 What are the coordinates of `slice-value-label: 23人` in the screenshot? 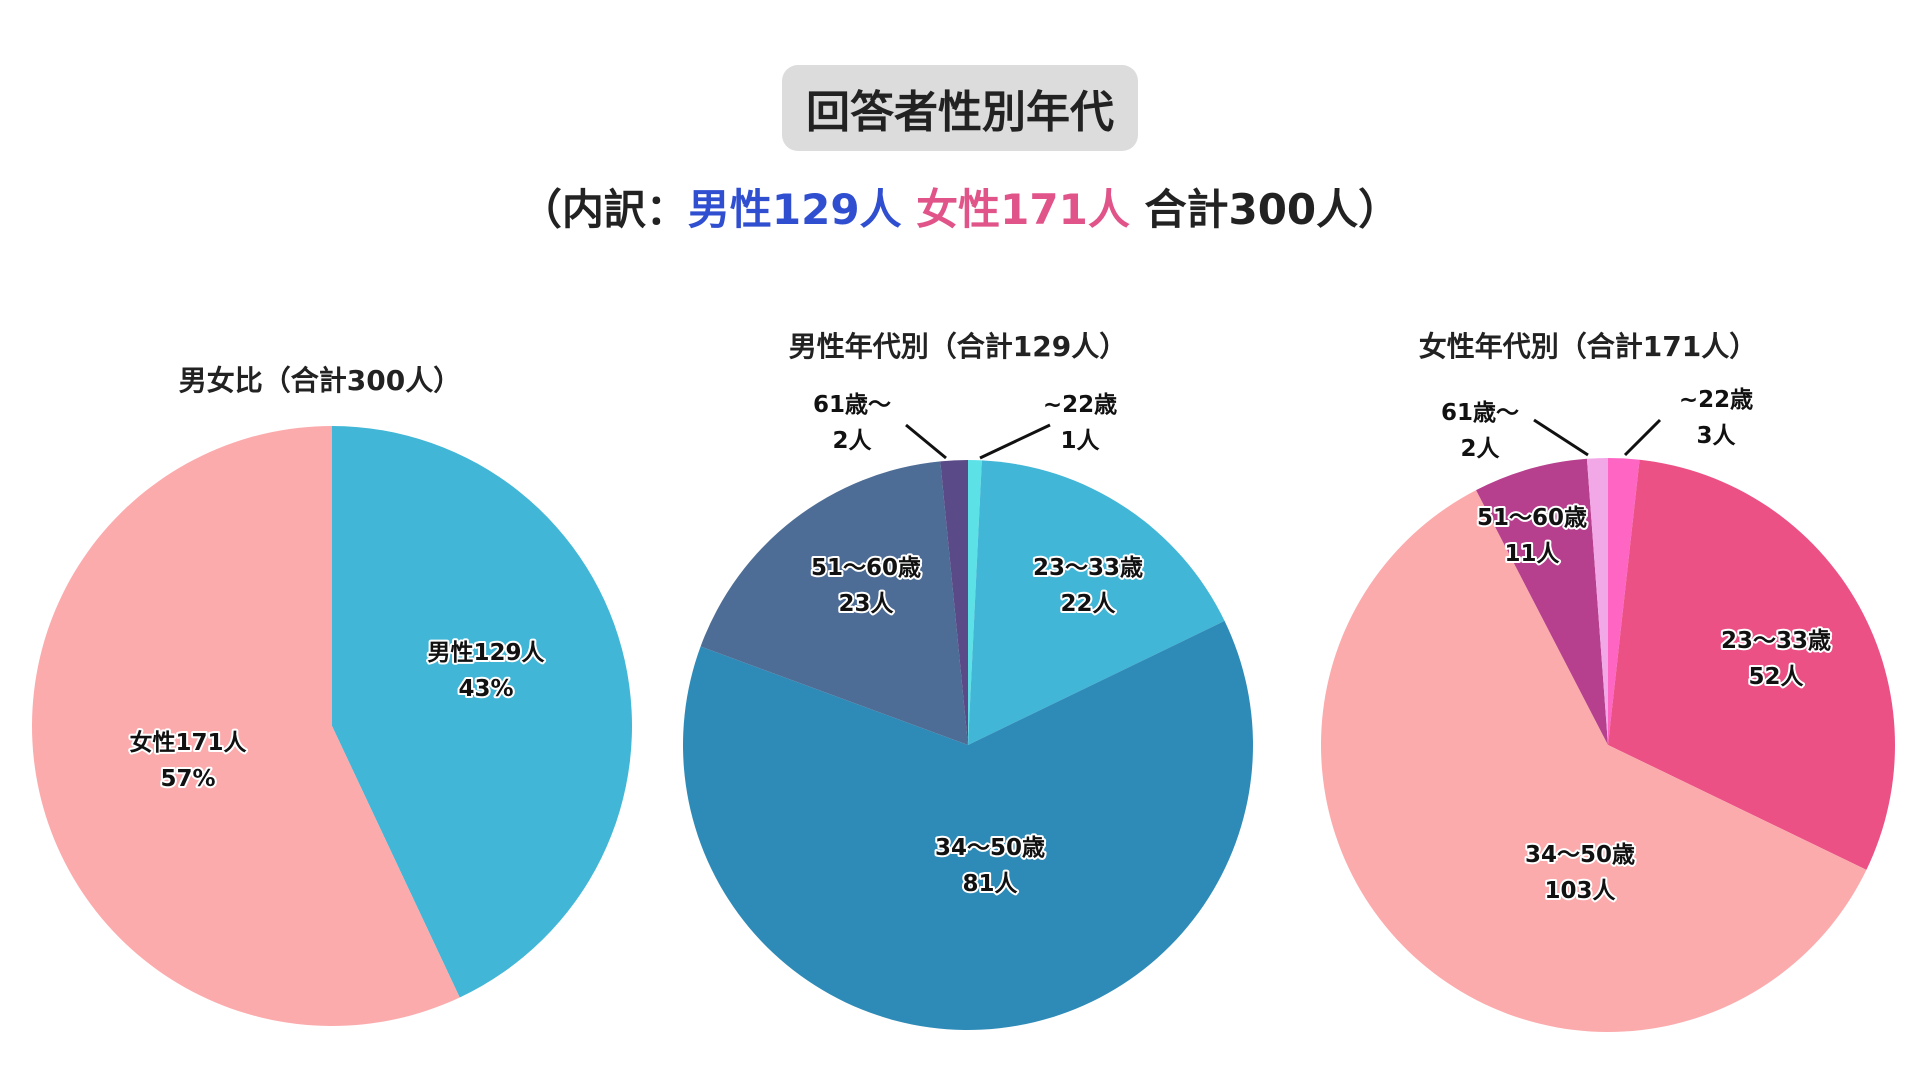 It's located at (866, 604).